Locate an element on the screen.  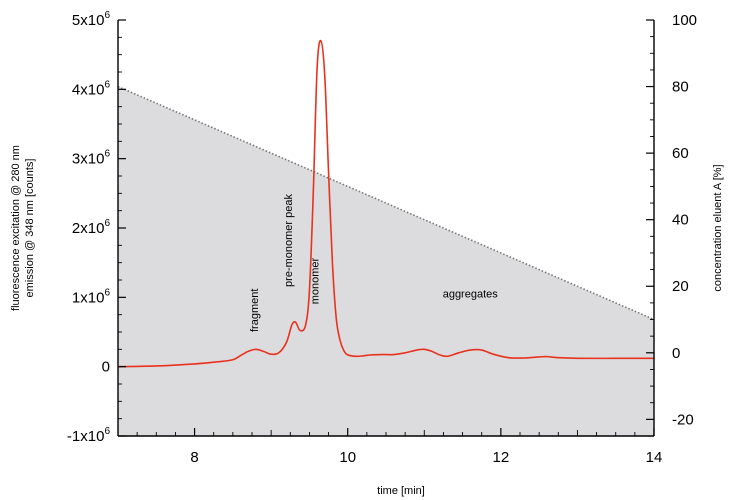
peak-annotation-label: fragment is located at coordinates (255, 310).